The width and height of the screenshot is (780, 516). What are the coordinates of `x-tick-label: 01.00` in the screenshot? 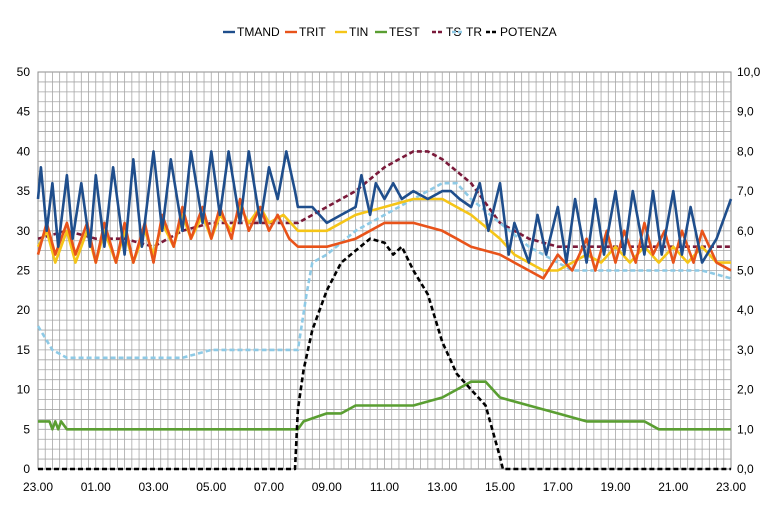 It's located at (96, 487).